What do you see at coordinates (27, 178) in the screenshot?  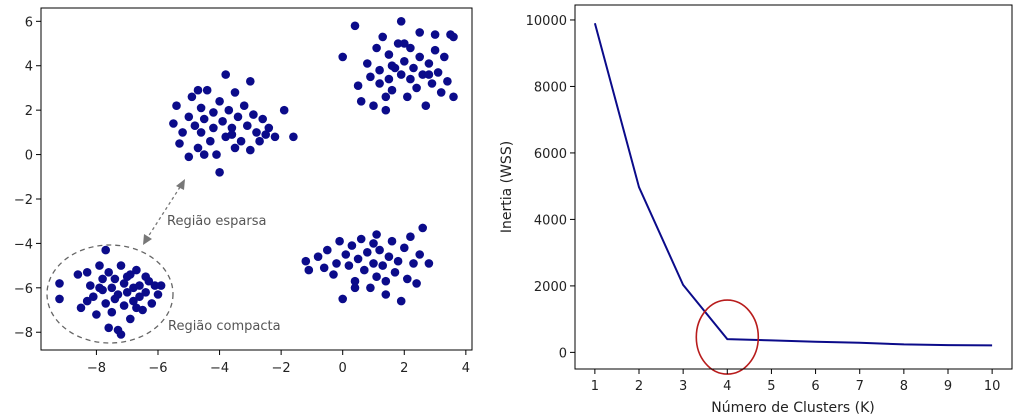 I see `scatter-y-ticks: −8 −6 −4 −2 0 2 4 6` at bounding box center [27, 178].